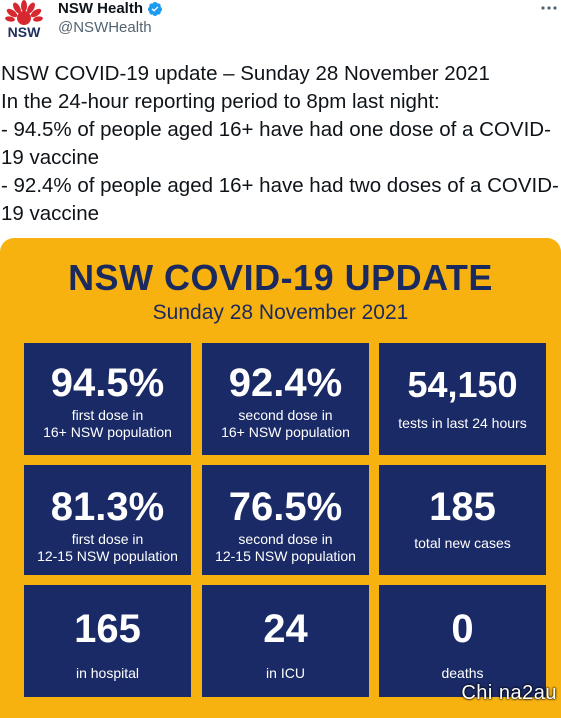 The width and height of the screenshot is (561, 718). What do you see at coordinates (107, 673) in the screenshot?
I see `stat-label-line1: in hospital` at bounding box center [107, 673].